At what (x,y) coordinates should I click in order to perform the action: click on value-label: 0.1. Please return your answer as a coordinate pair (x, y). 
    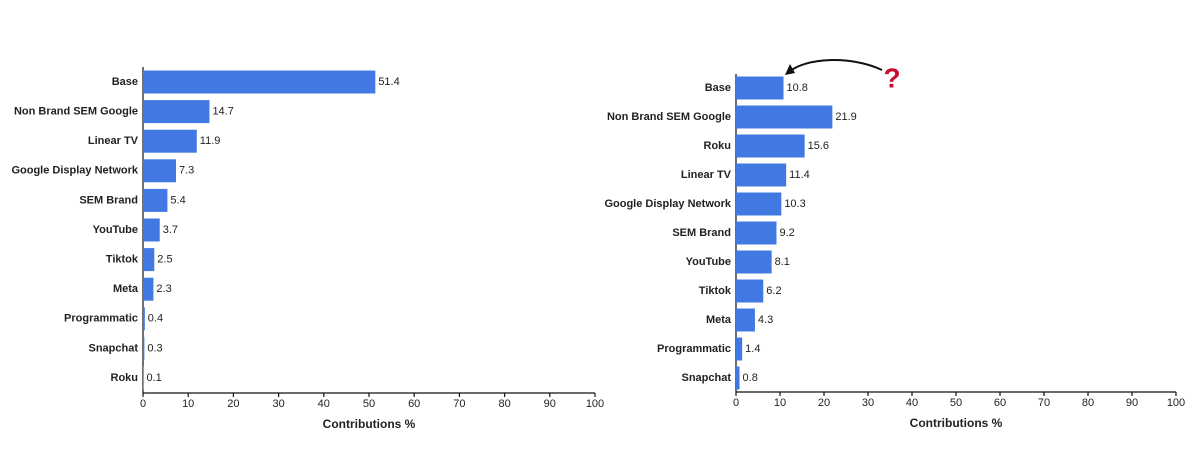
    Looking at the image, I should click on (153, 378).